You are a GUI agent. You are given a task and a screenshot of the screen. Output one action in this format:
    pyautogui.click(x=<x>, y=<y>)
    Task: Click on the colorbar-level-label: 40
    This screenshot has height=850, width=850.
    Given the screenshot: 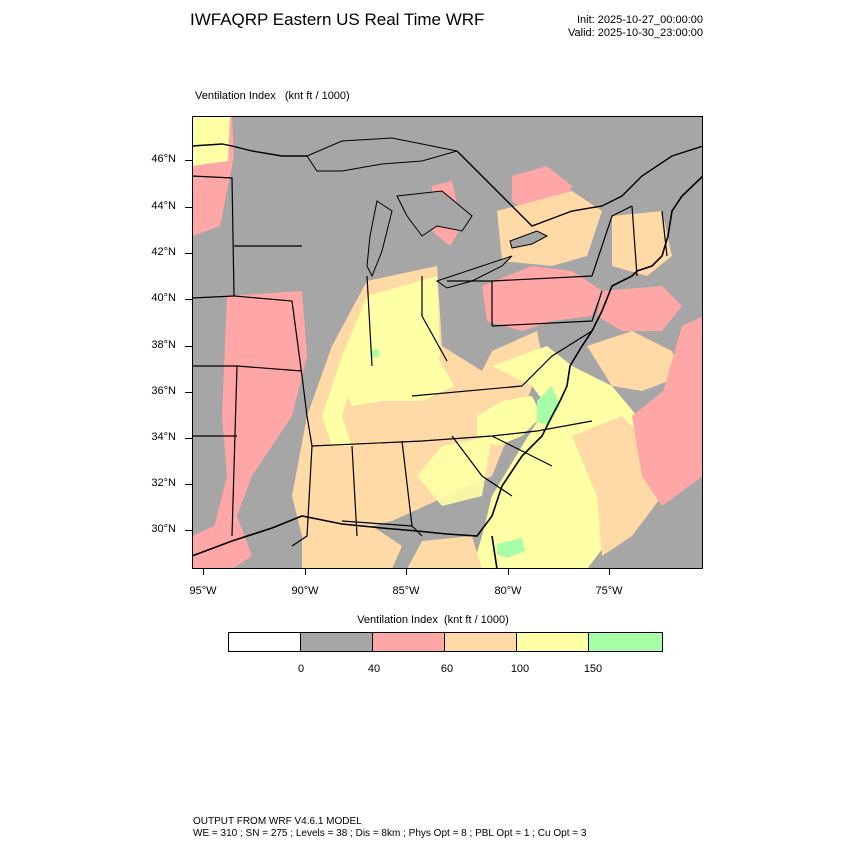 What is the action you would take?
    pyautogui.click(x=374, y=669)
    